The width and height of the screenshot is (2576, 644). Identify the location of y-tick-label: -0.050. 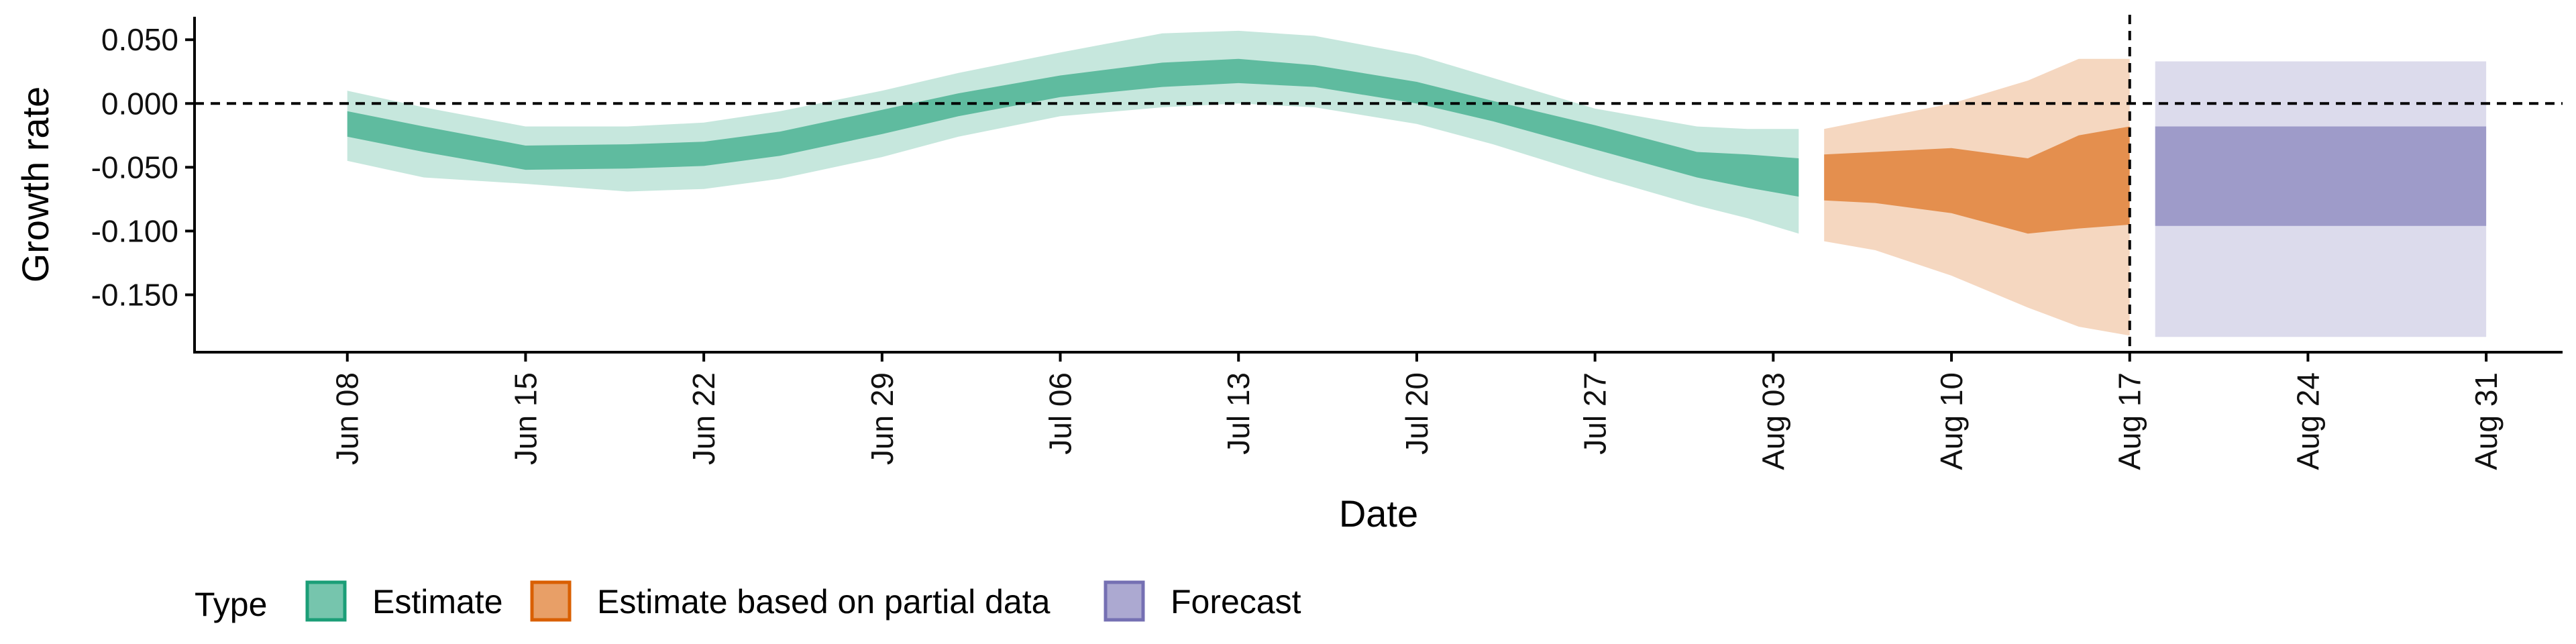
(134, 167).